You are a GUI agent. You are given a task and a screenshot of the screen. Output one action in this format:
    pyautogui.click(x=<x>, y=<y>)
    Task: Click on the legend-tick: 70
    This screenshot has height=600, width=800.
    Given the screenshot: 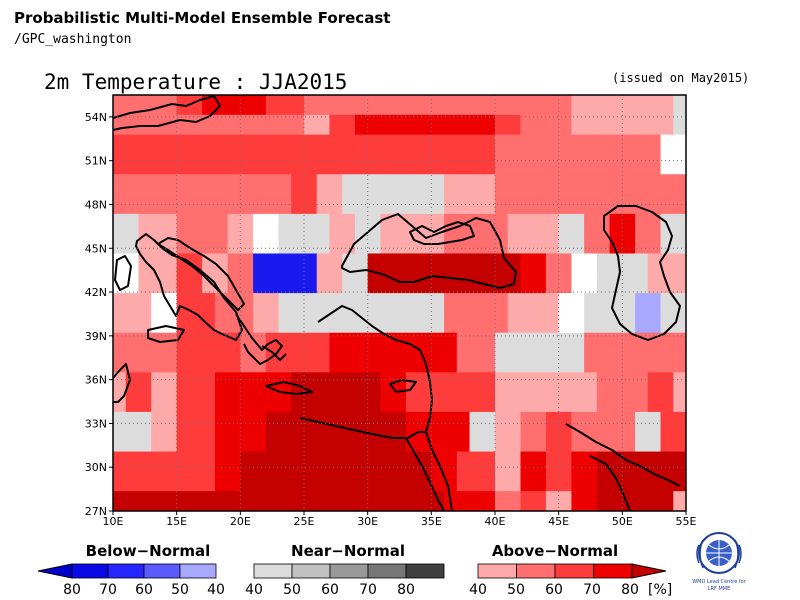 What is the action you would take?
    pyautogui.click(x=108, y=590)
    